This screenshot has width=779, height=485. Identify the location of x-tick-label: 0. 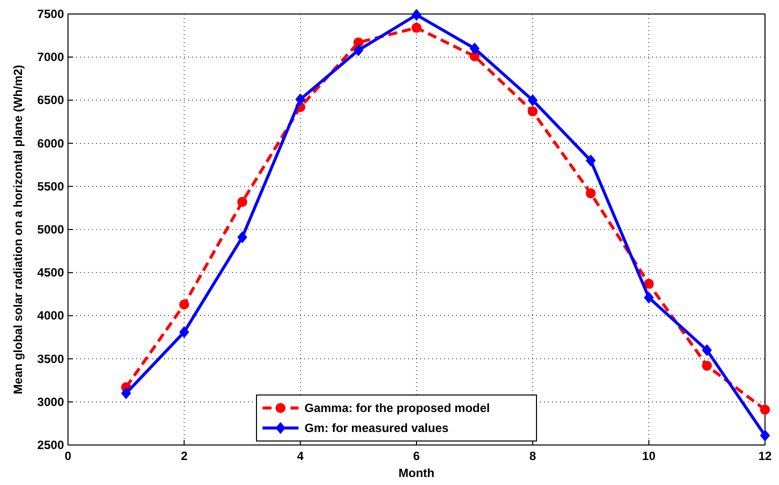
(68, 456).